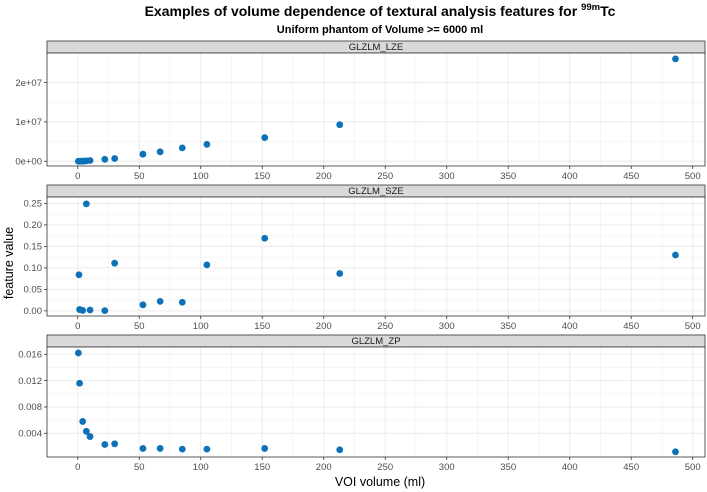 The width and height of the screenshot is (707, 492). What do you see at coordinates (33, 290) in the screenshot?
I see `y-tick-label: 0.05` at bounding box center [33, 290].